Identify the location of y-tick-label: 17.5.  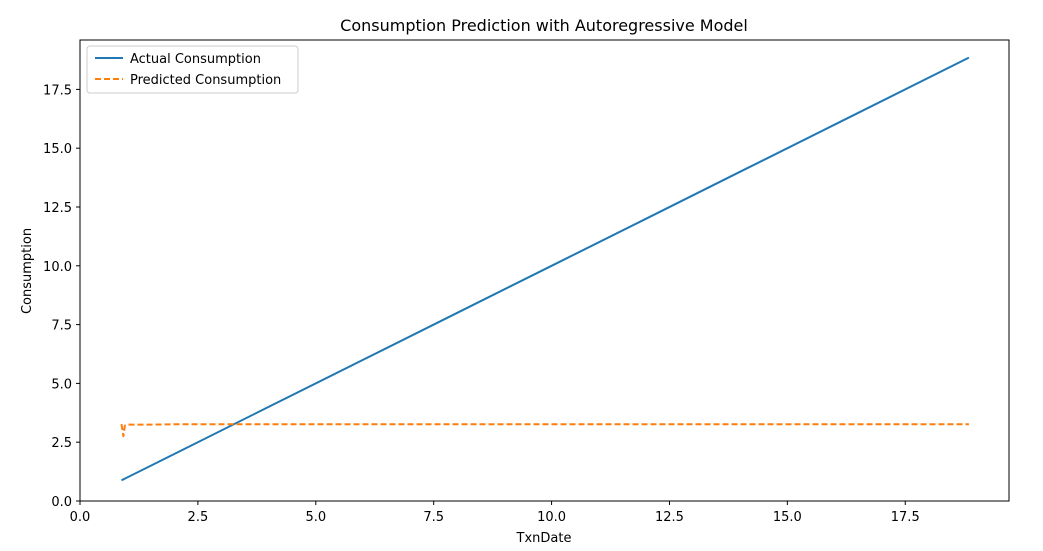
(57, 90).